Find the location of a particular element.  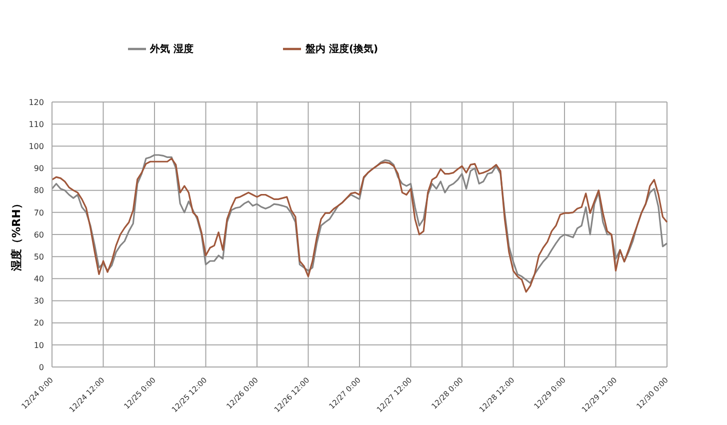

y-tick-label: 50 is located at coordinates (39, 257).